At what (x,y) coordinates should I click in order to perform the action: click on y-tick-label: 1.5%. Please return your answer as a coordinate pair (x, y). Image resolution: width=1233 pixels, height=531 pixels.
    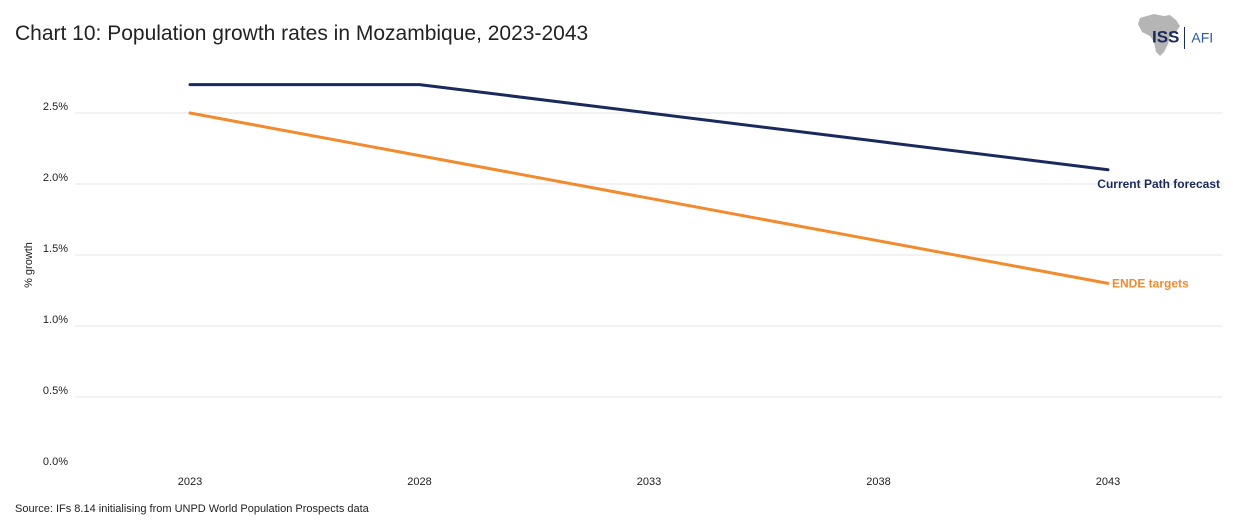
    Looking at the image, I should click on (55, 249).